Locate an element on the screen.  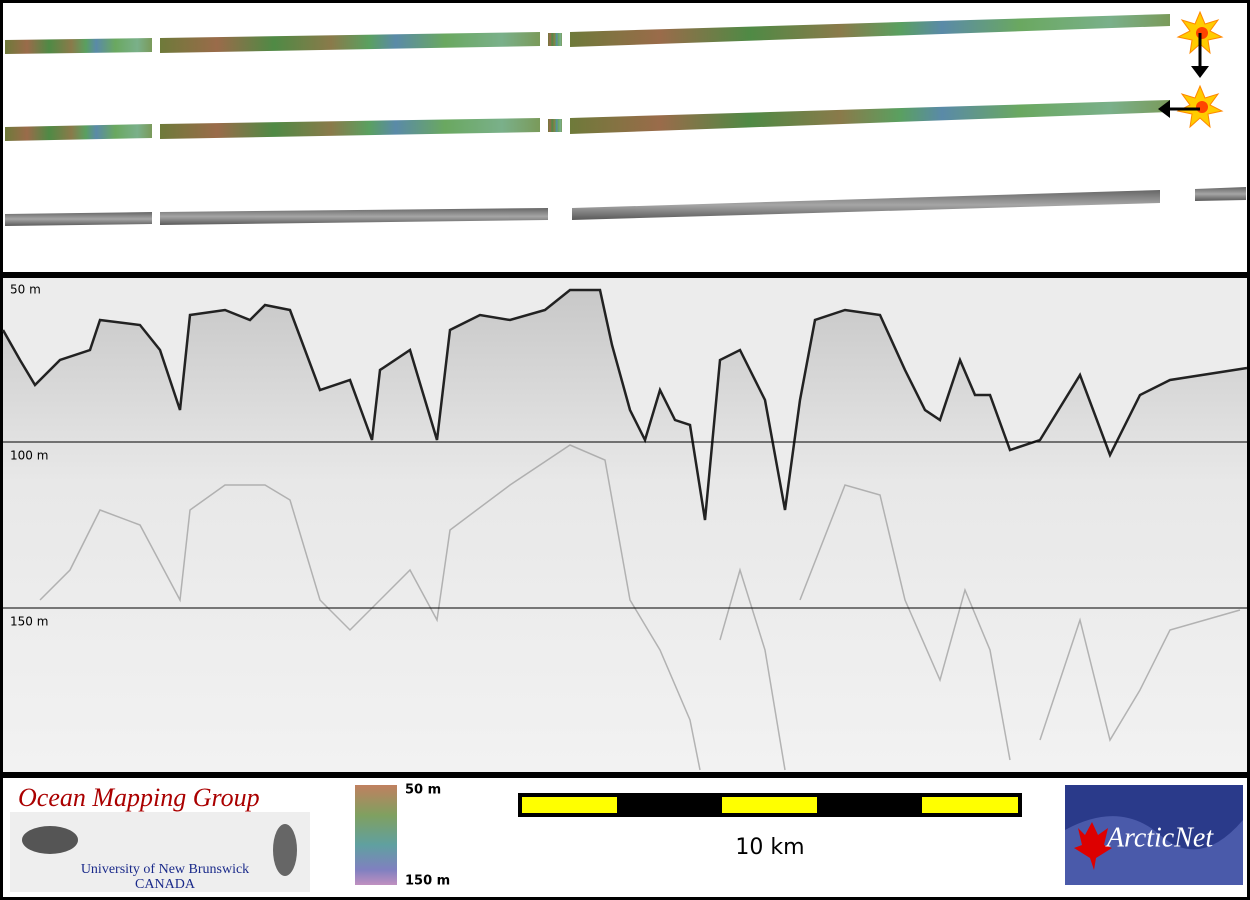
depth-label: 100 m is located at coordinates (29, 456).